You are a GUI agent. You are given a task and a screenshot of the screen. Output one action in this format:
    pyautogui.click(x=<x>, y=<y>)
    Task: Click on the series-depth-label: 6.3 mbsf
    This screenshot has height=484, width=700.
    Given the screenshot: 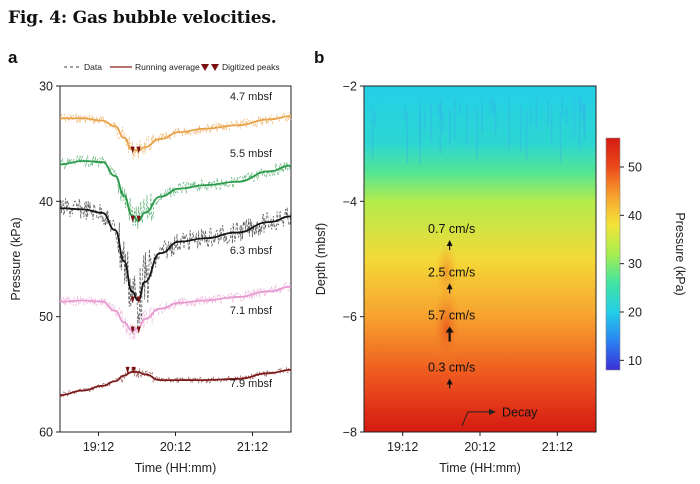 What is the action you would take?
    pyautogui.click(x=251, y=251)
    